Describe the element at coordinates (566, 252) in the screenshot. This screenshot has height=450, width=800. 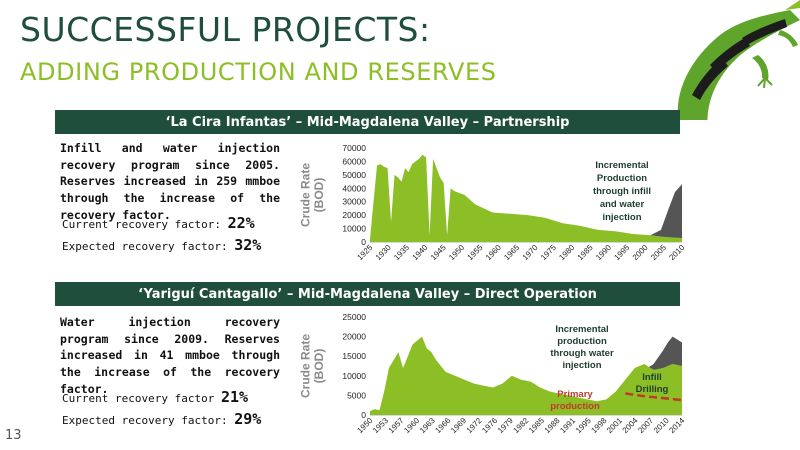
I see `x-tick-label: 1980` at that location.